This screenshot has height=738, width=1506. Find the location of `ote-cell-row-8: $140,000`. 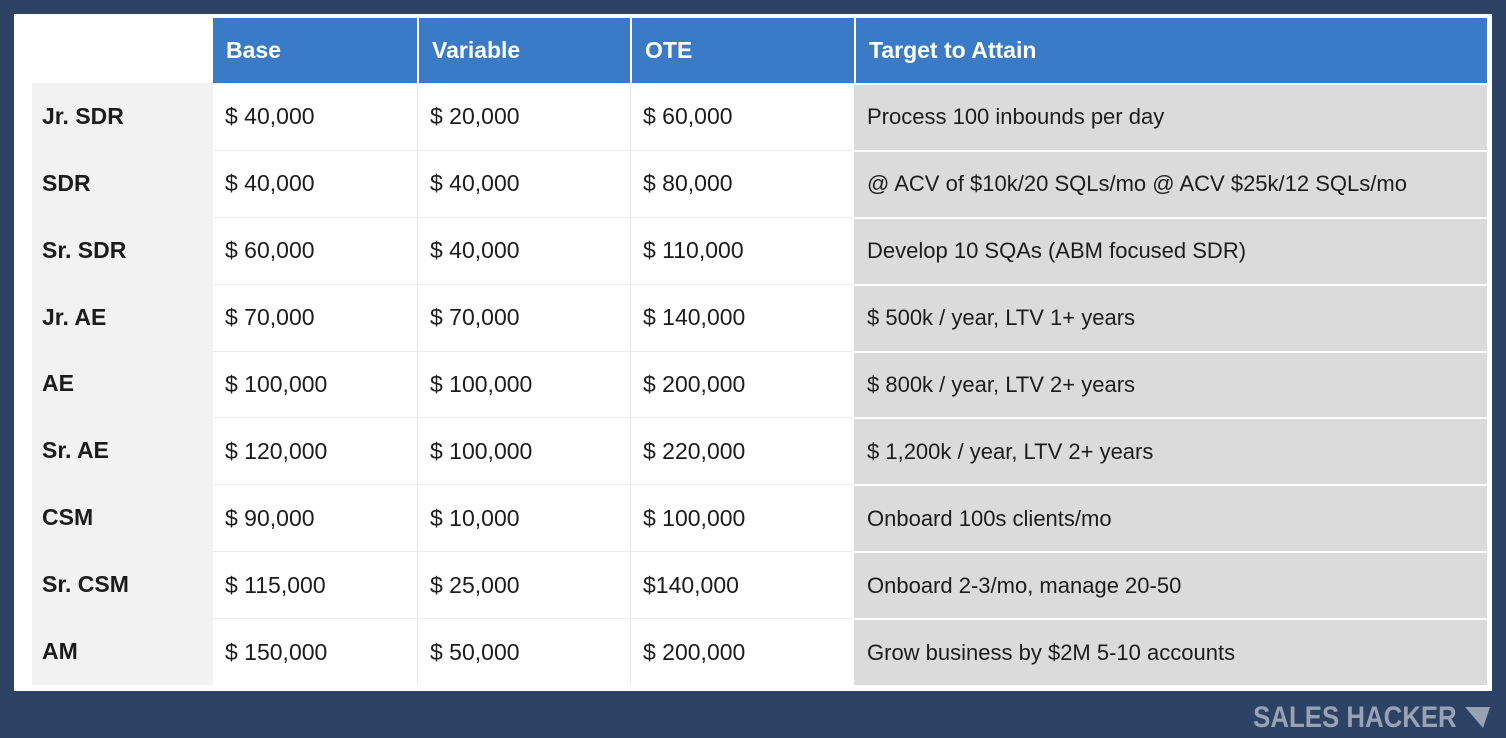

ote-cell-row-8: $140,000 is located at coordinates (742, 585).